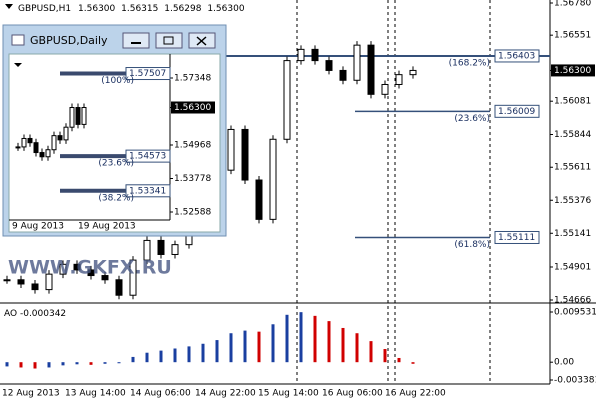 The width and height of the screenshot is (596, 400). I want to click on x-tick-label: 19 Aug 2013, so click(107, 227).